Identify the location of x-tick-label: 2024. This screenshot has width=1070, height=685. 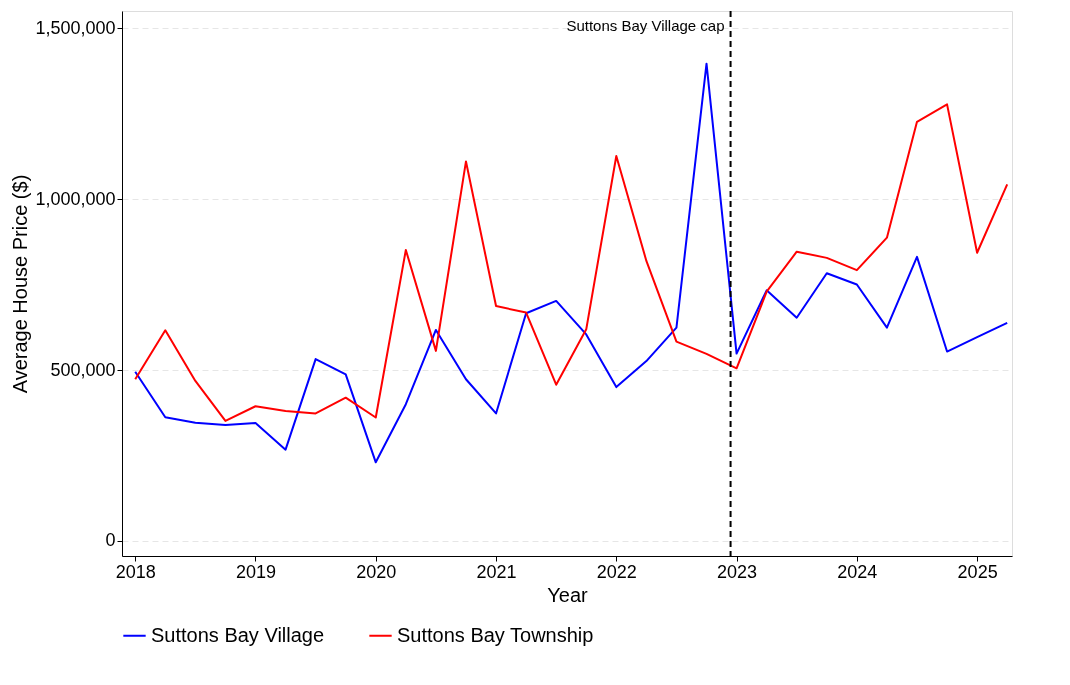
(857, 571).